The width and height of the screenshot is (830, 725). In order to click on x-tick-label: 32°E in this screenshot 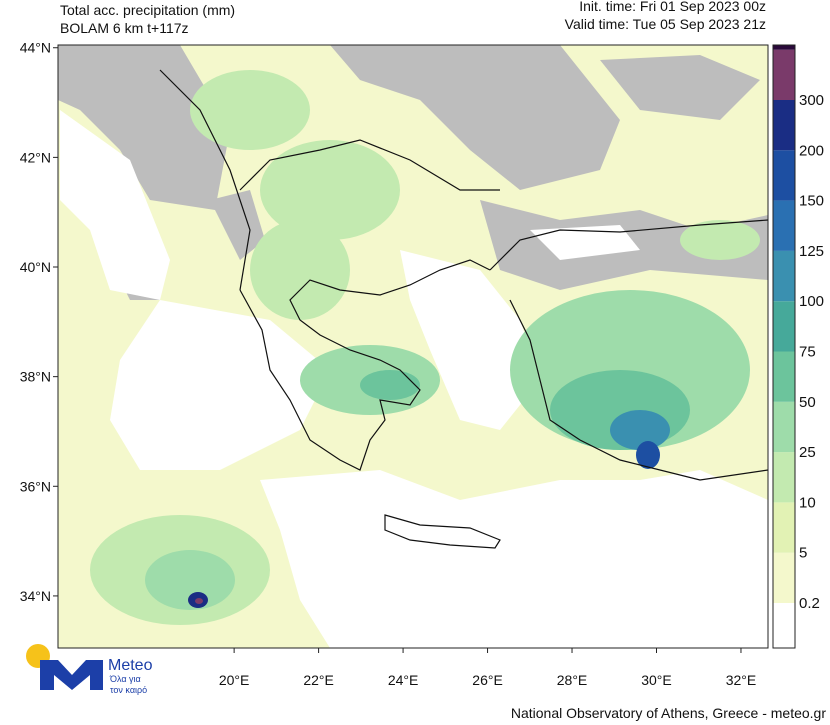, I will do `click(741, 680)`.